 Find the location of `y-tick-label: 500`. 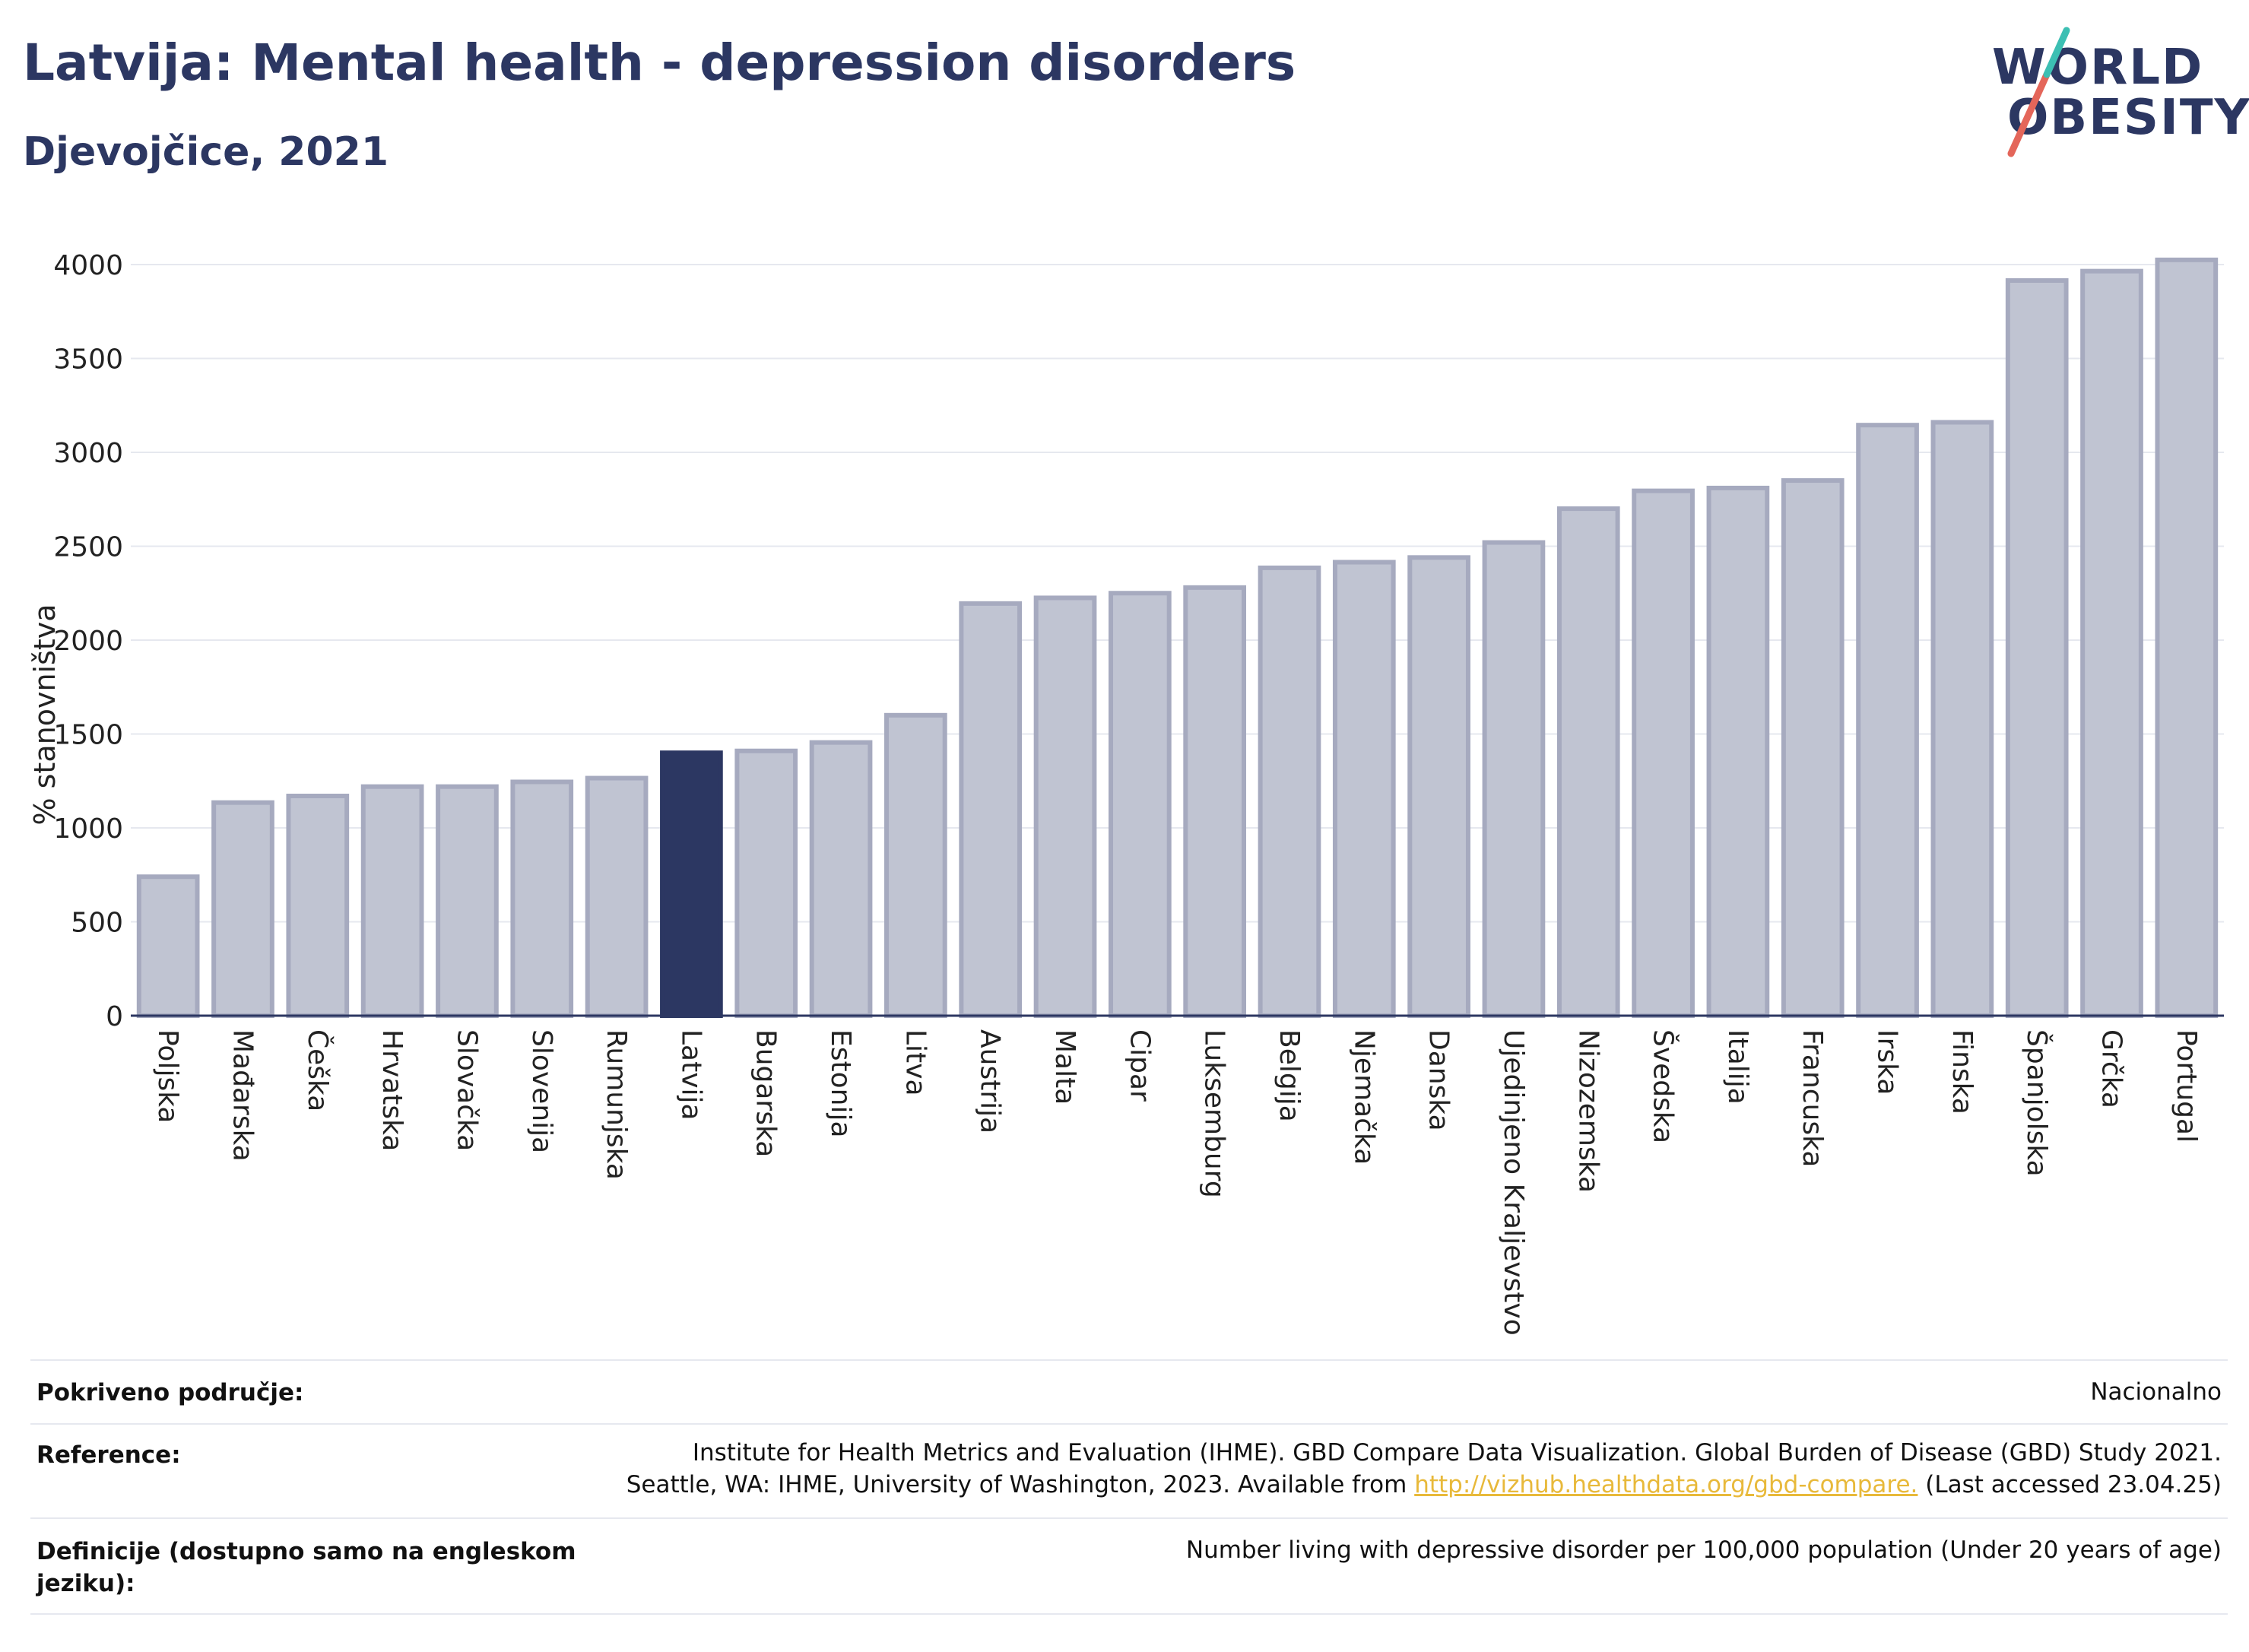

y-tick-label: 500 is located at coordinates (97, 923).